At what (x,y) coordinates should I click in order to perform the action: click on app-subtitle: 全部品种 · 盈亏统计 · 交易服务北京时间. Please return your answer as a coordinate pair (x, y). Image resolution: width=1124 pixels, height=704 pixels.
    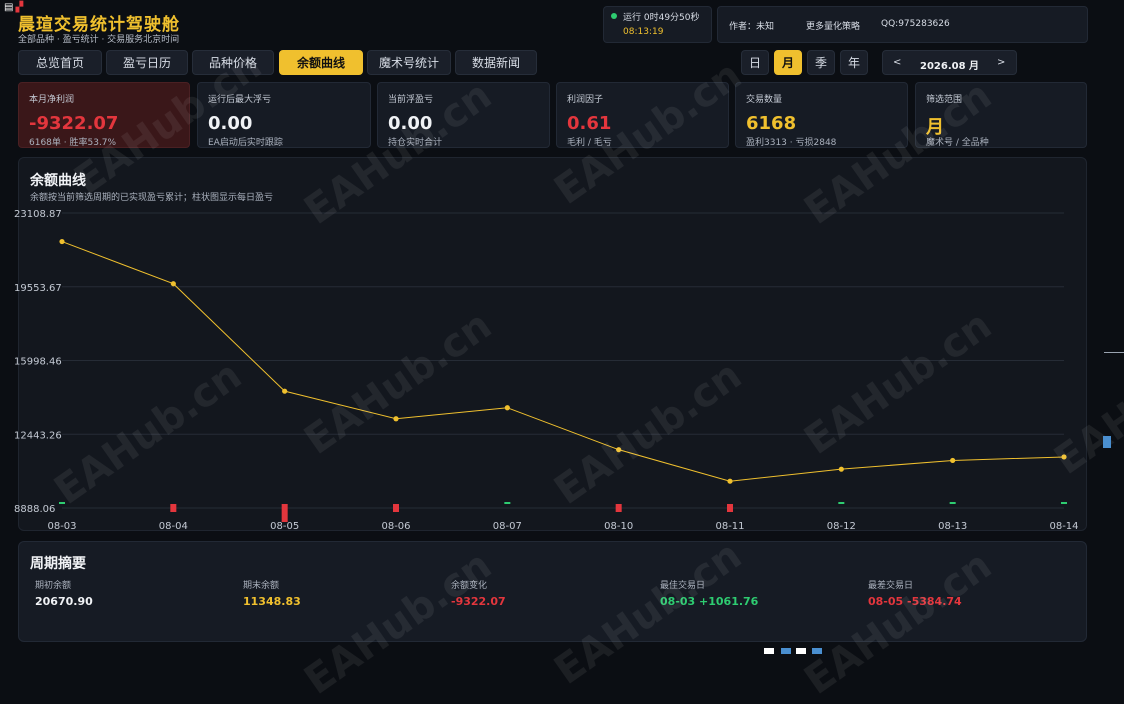
    Looking at the image, I should click on (99, 40).